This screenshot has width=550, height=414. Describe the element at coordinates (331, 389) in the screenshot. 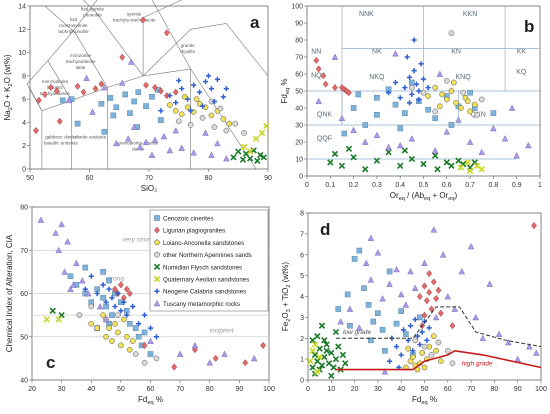

I see `x-tick-label: 10` at that location.